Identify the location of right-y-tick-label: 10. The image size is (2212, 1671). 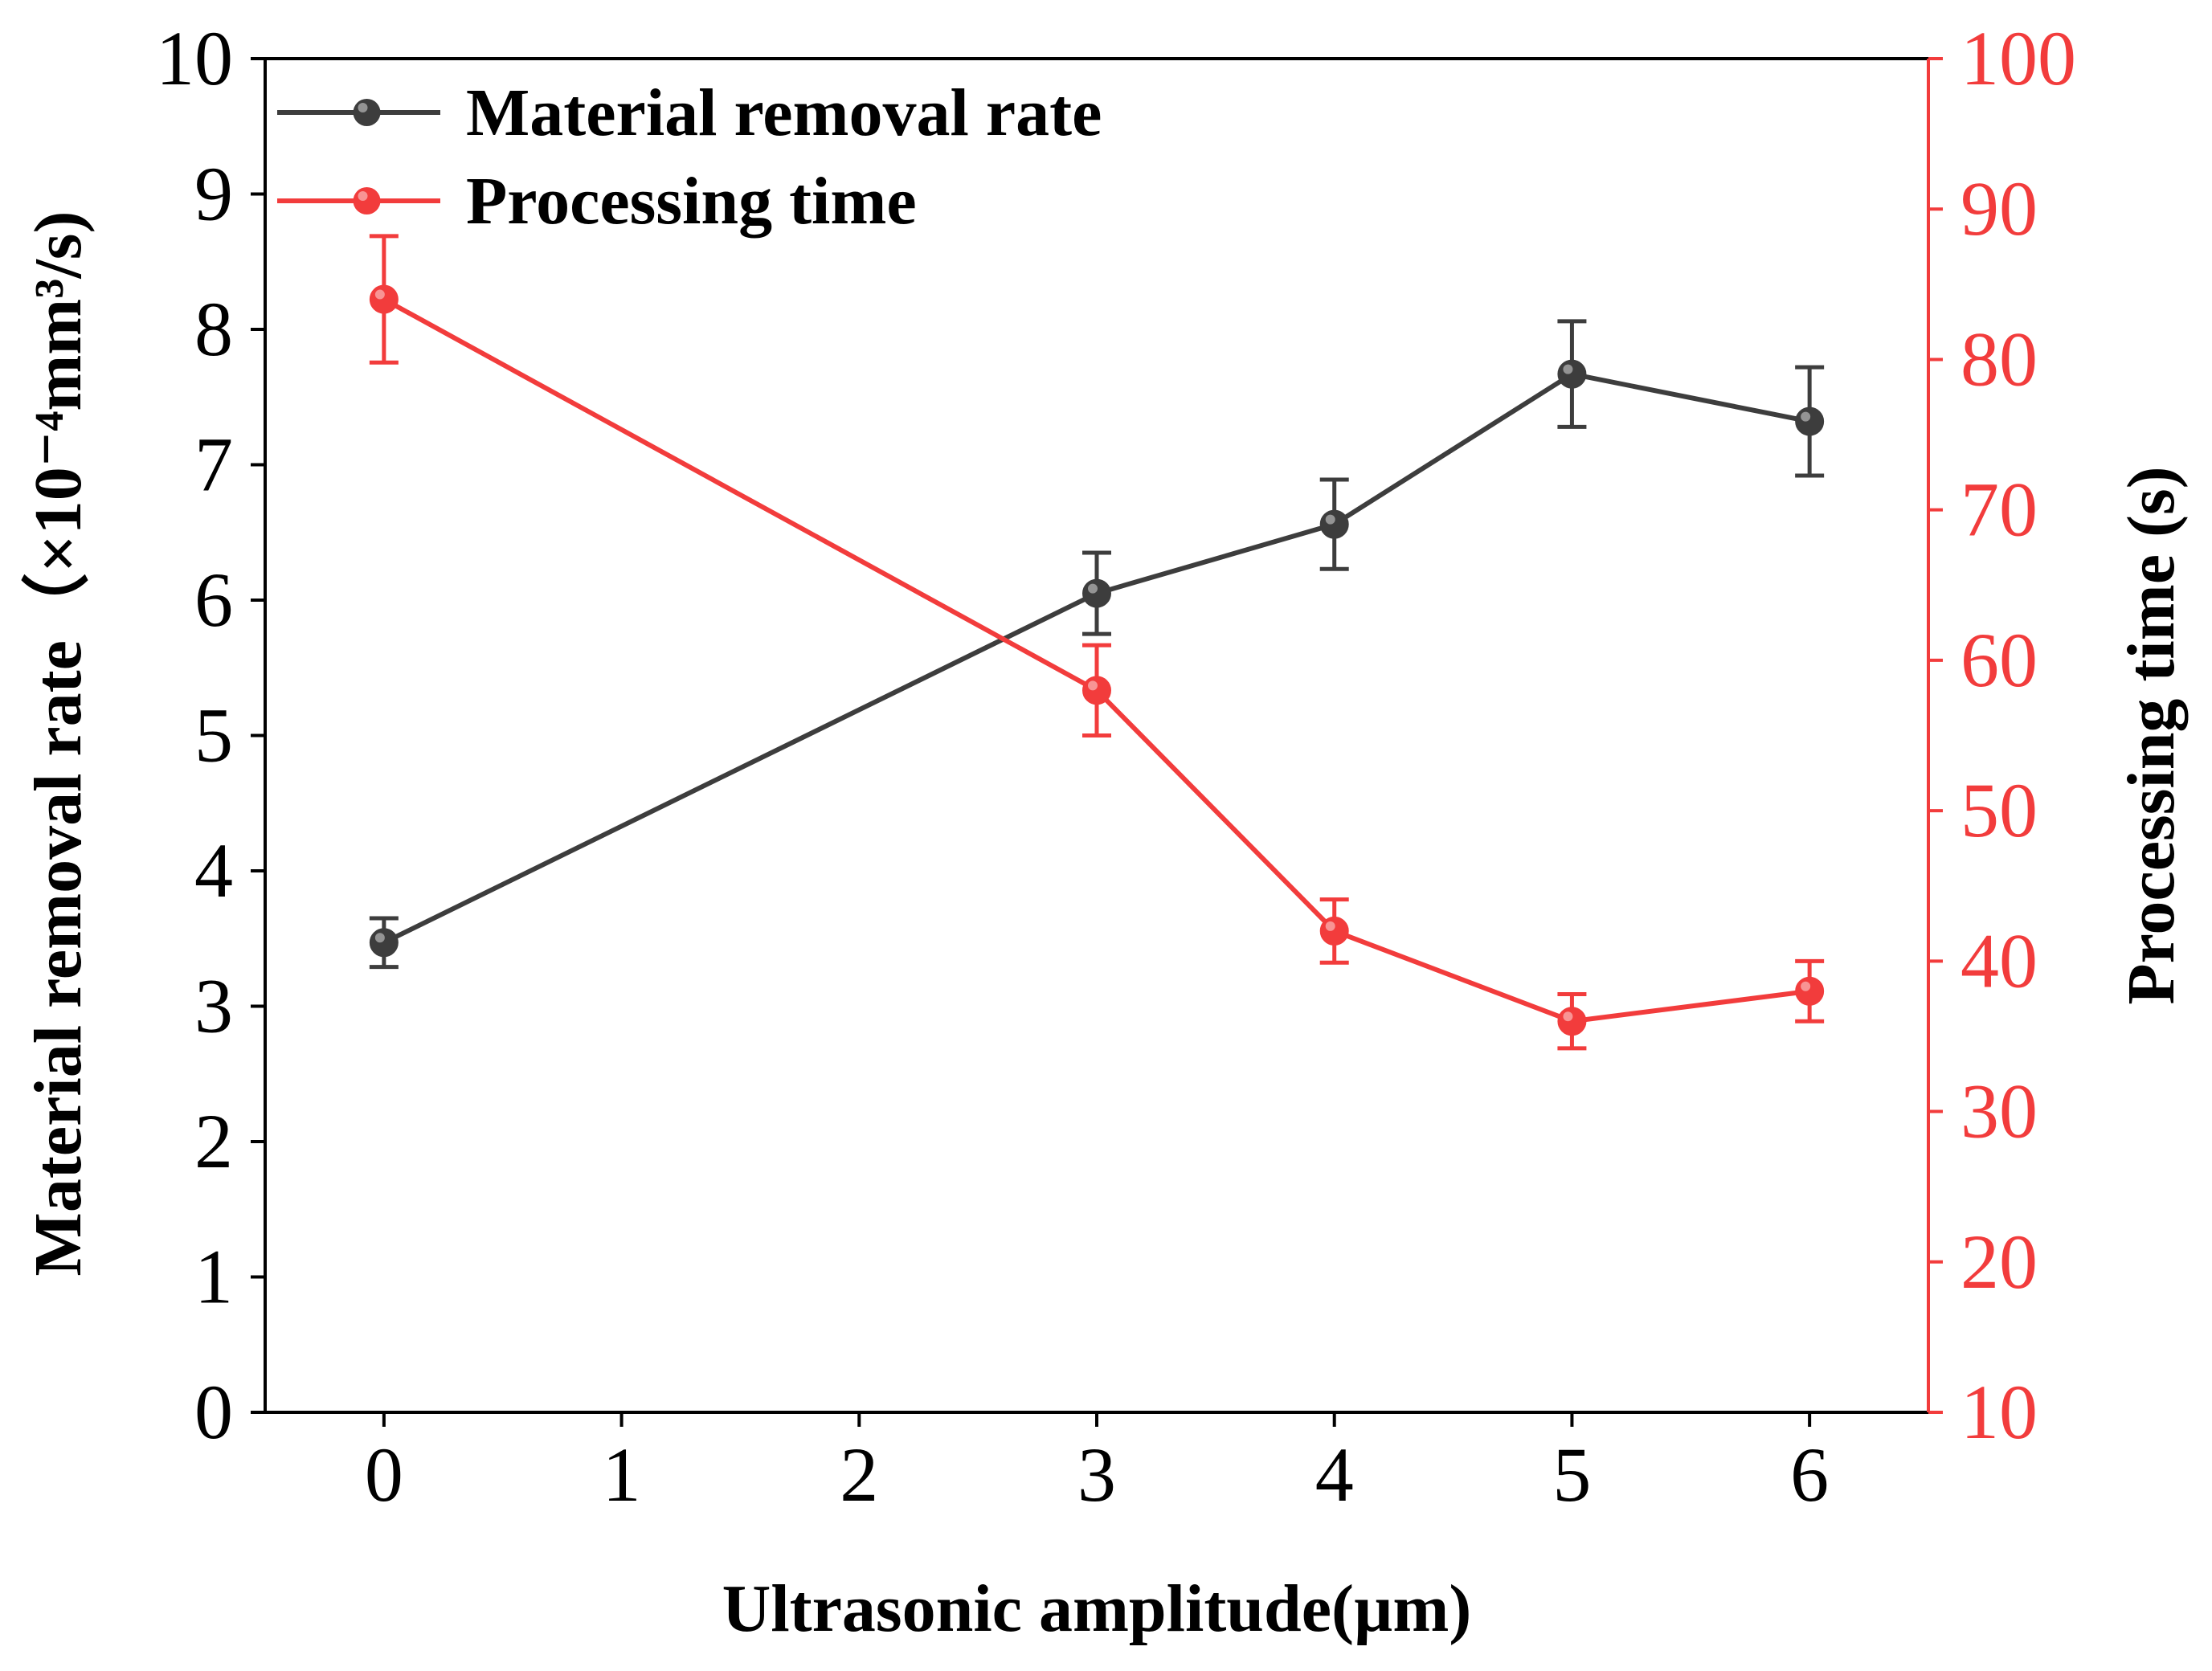
(2000, 1412).